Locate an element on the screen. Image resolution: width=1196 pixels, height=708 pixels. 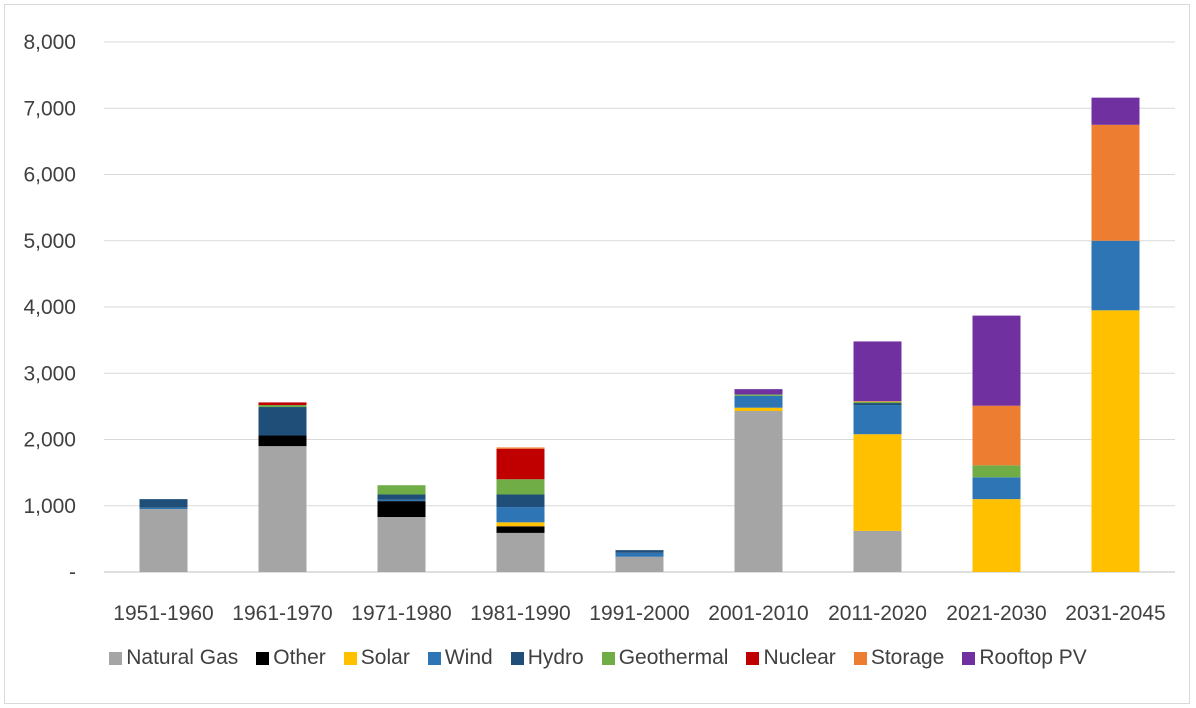
x-tick-label: 1971-1980 is located at coordinates (401, 613).